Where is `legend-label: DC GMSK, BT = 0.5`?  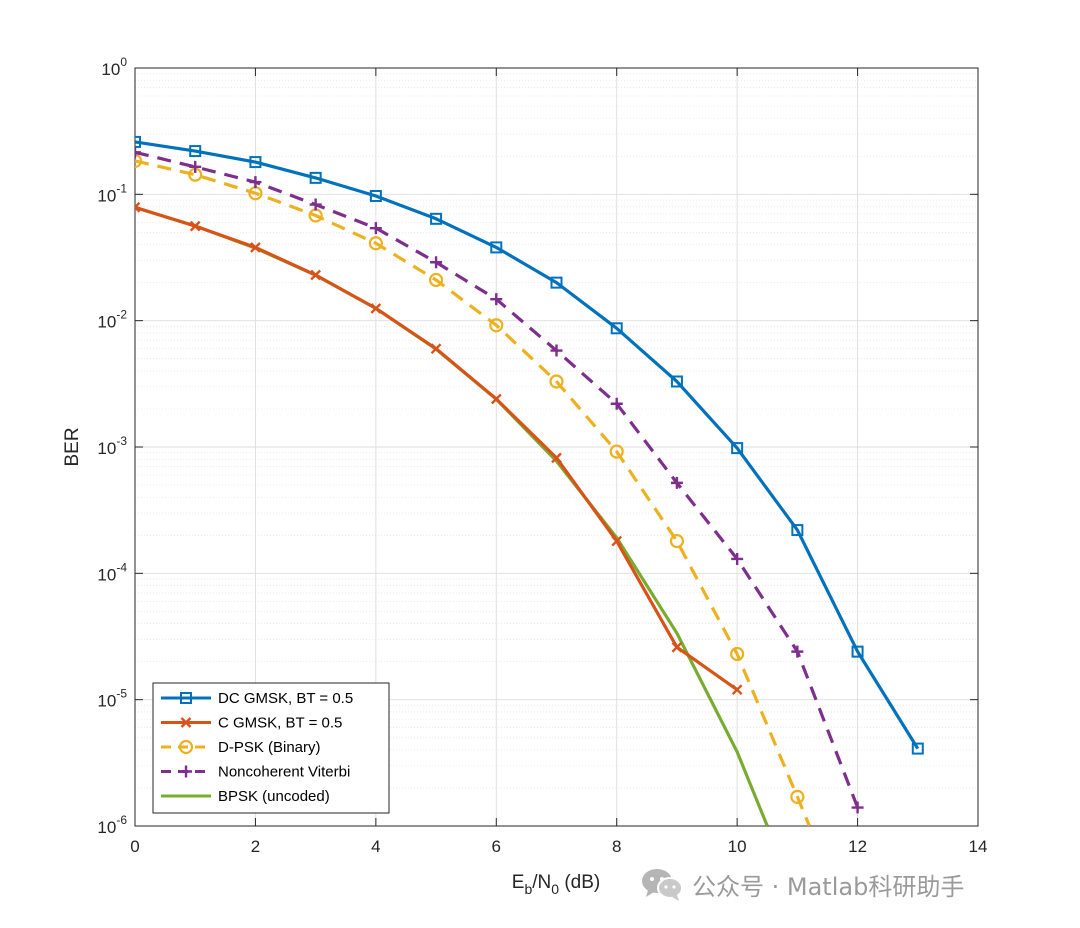
legend-label: DC GMSK, BT = 0.5 is located at coordinates (285, 698).